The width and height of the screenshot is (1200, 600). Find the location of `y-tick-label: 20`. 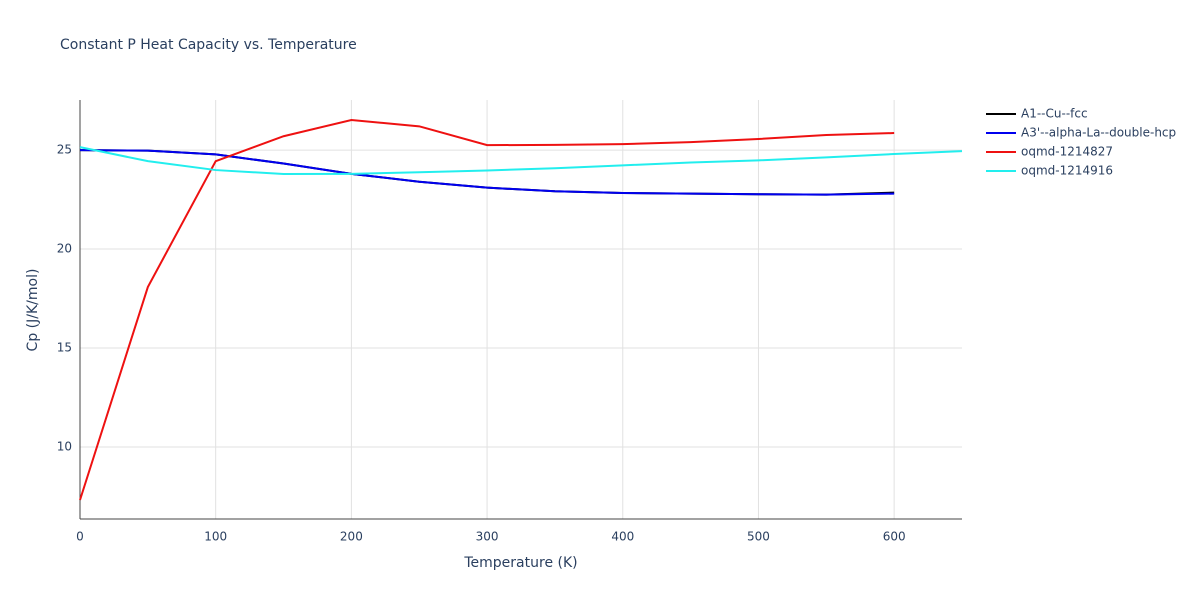

y-tick-label: 20 is located at coordinates (64, 249).